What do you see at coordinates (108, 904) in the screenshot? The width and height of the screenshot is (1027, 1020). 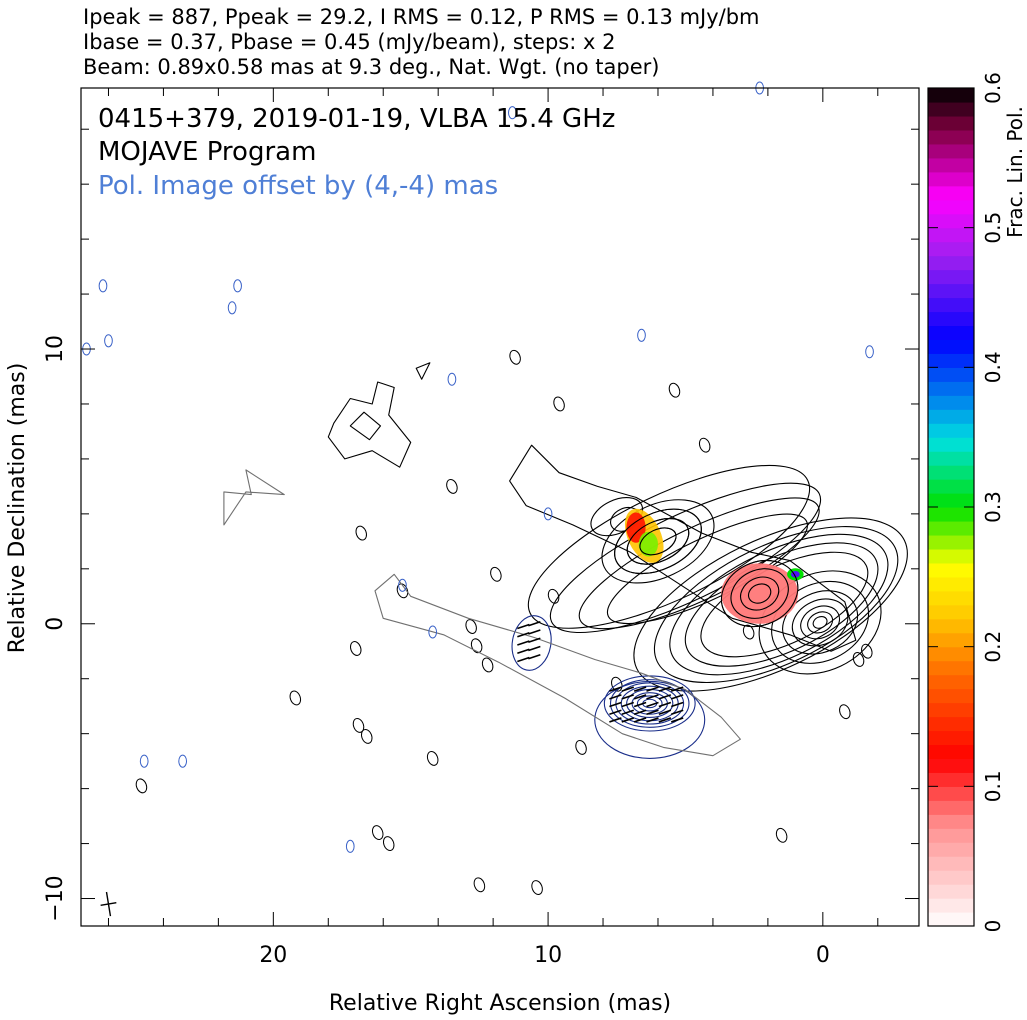 I see `beam-marker` at bounding box center [108, 904].